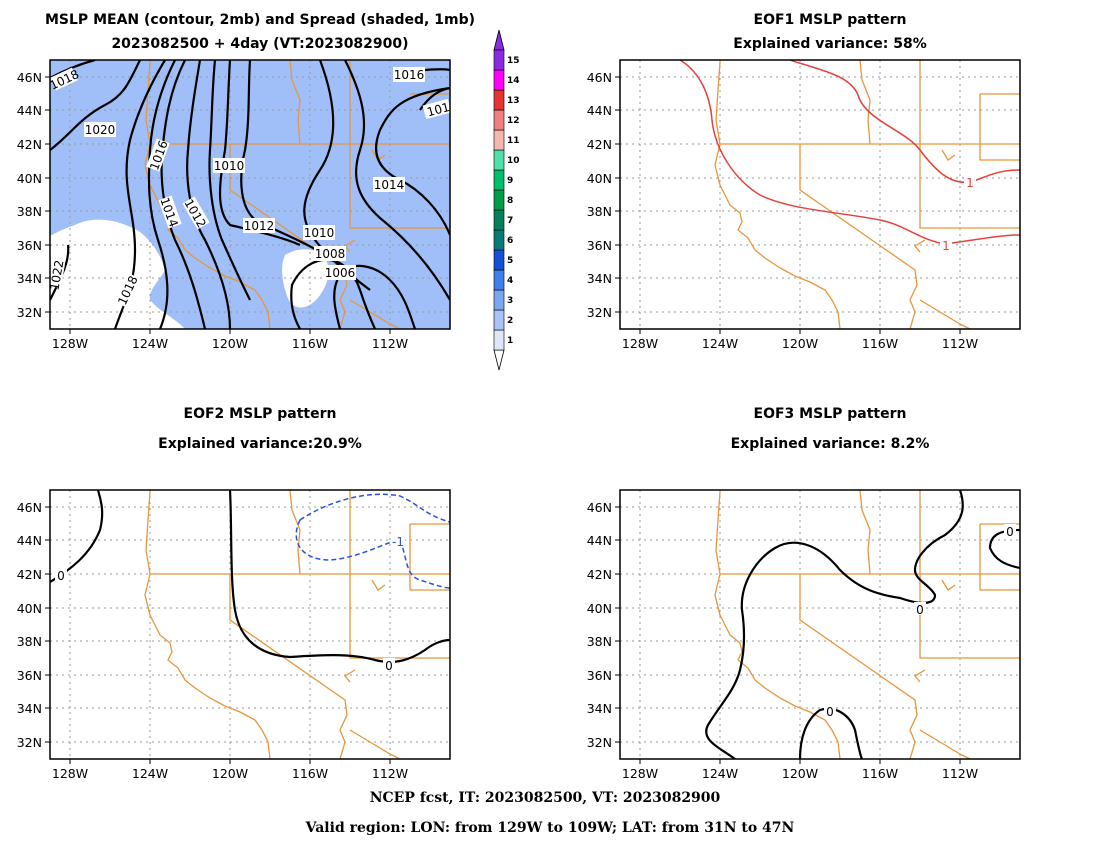  What do you see at coordinates (260, 414) in the screenshot?
I see `panel3-title: EOF2 MSLP pattern` at bounding box center [260, 414].